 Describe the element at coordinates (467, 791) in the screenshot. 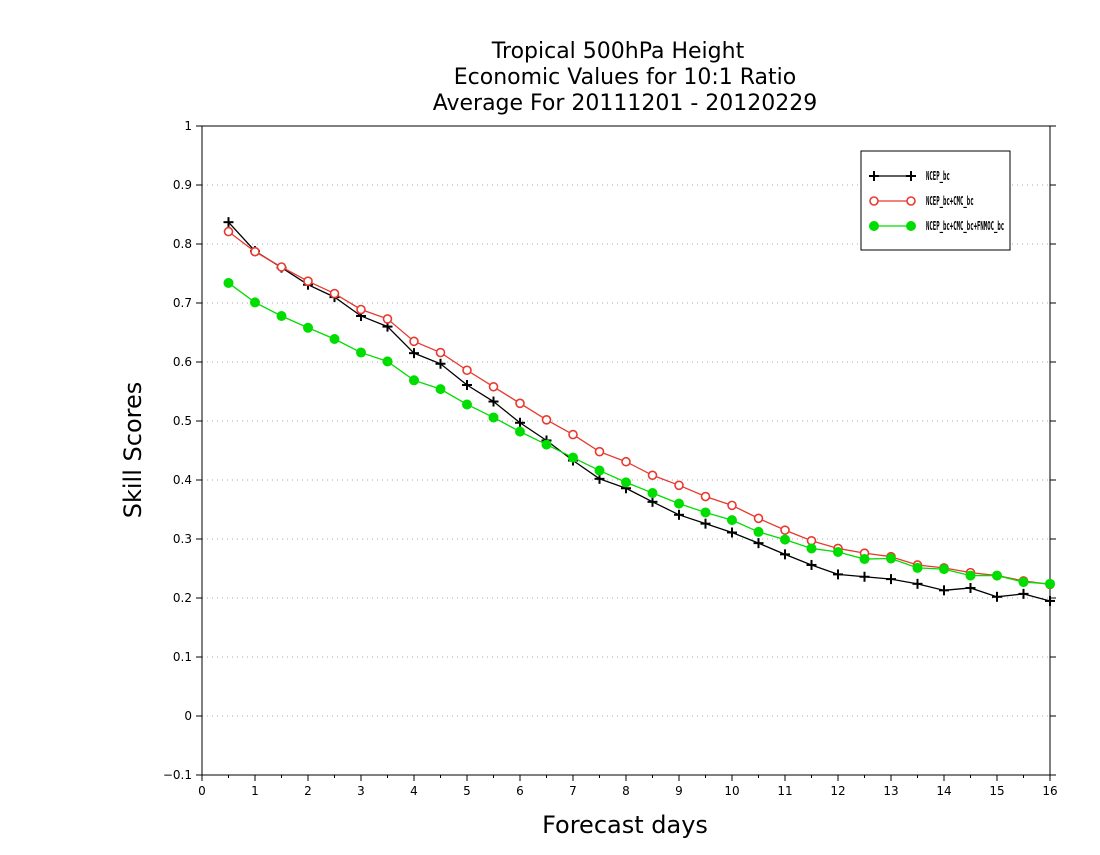

I see `x-tick-label: 5` at that location.